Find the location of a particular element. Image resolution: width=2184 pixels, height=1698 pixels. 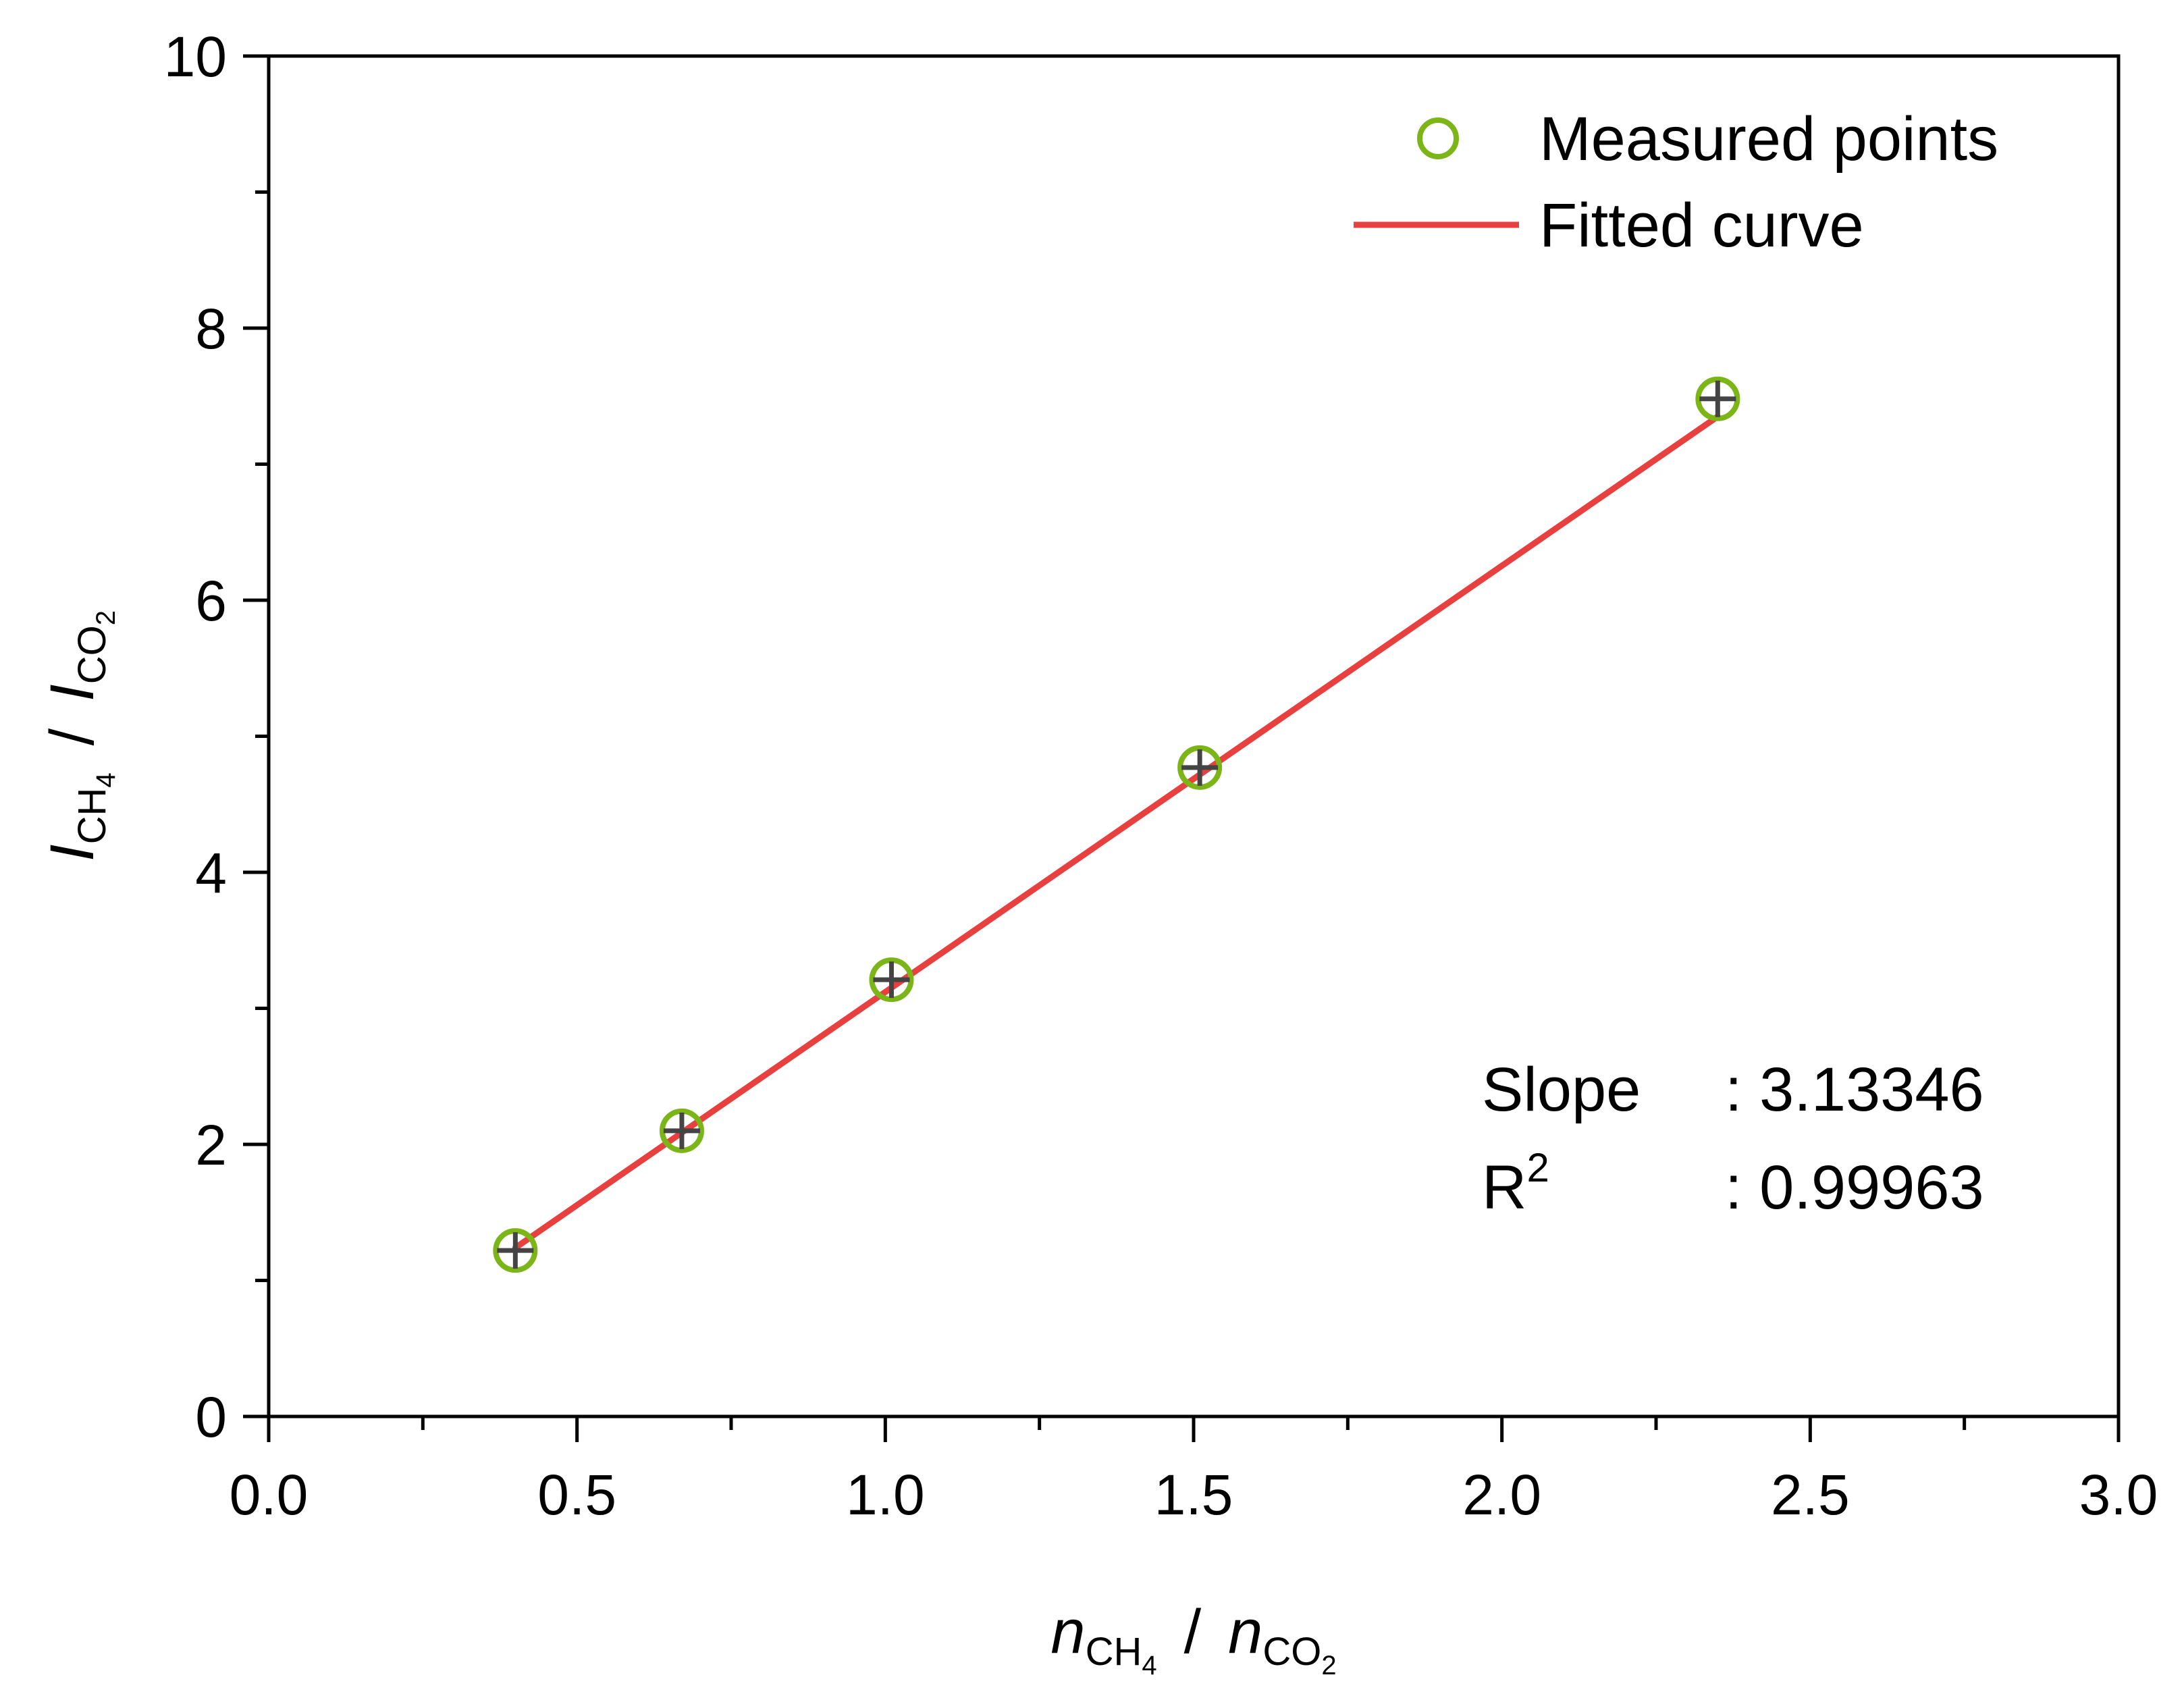

legend-marker-measured-points is located at coordinates (1438, 138).